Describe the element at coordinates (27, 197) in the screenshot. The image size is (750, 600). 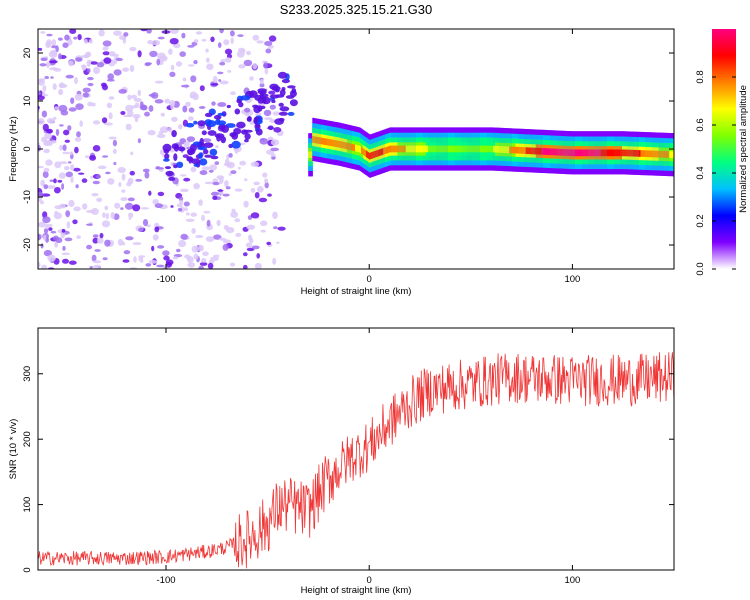
I see `y-tick-label: -10` at that location.